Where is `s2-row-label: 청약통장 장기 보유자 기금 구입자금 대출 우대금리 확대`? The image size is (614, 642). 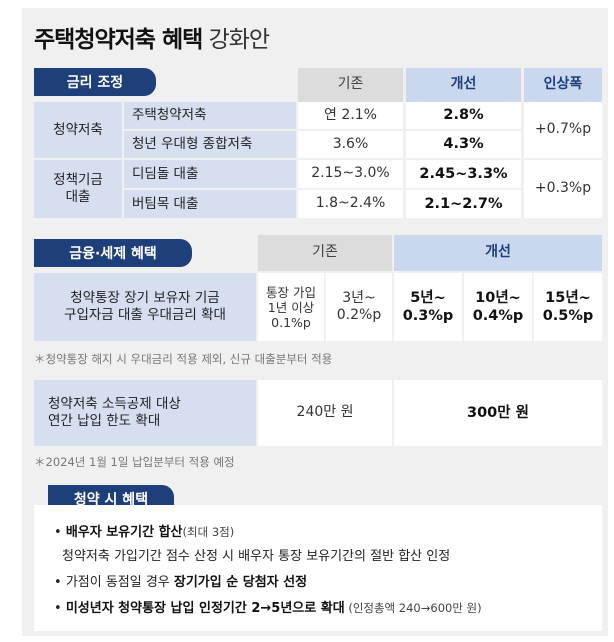 s2-row-label: 청약통장 장기 보유자 기금 구입자금 대출 우대금리 확대 is located at coordinates (145, 307).